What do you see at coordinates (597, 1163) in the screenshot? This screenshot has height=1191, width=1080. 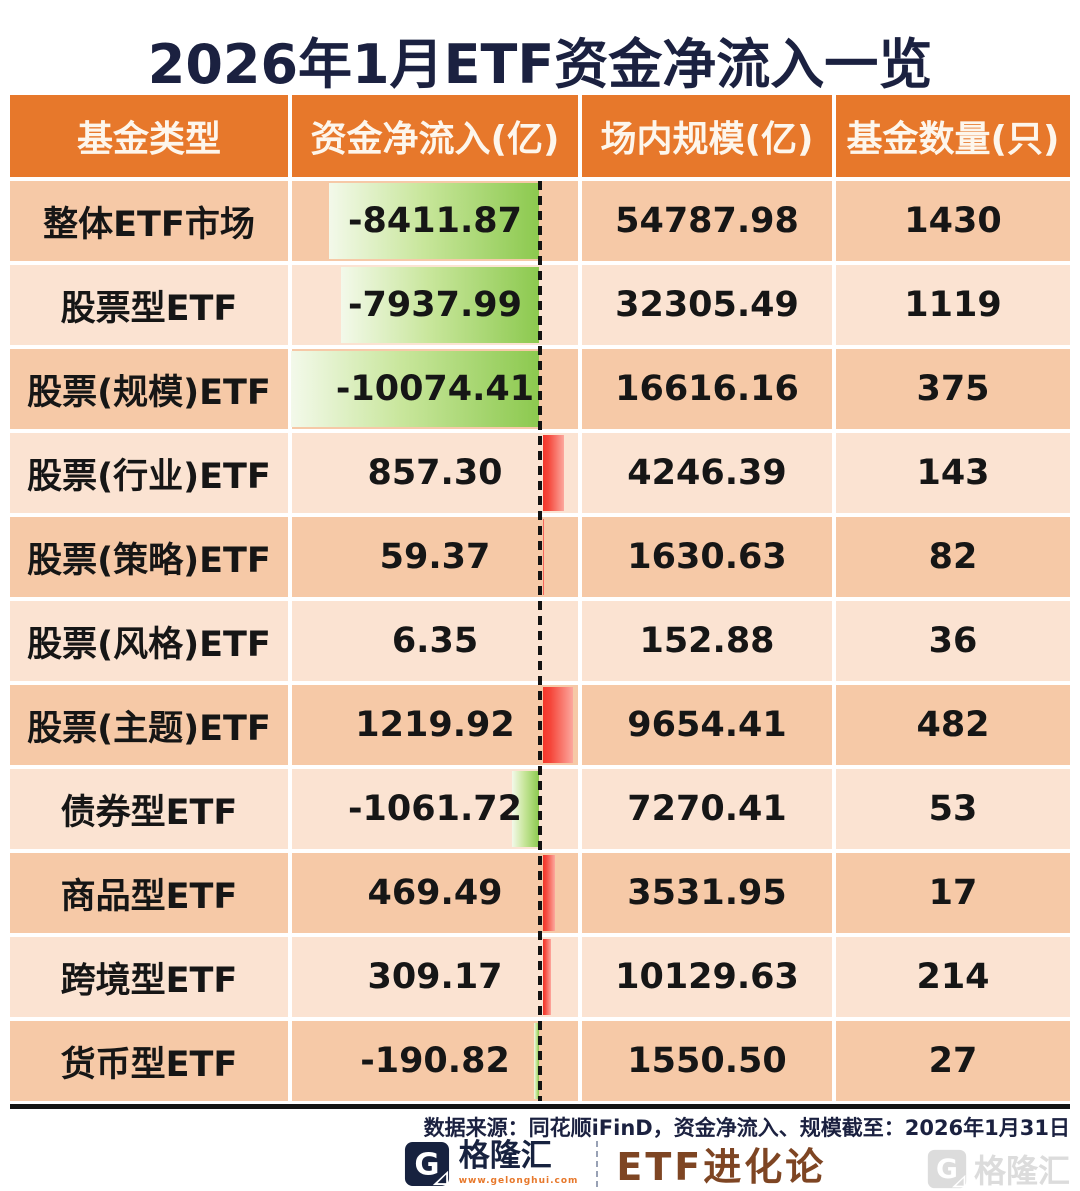 I see `brand-divider` at bounding box center [597, 1163].